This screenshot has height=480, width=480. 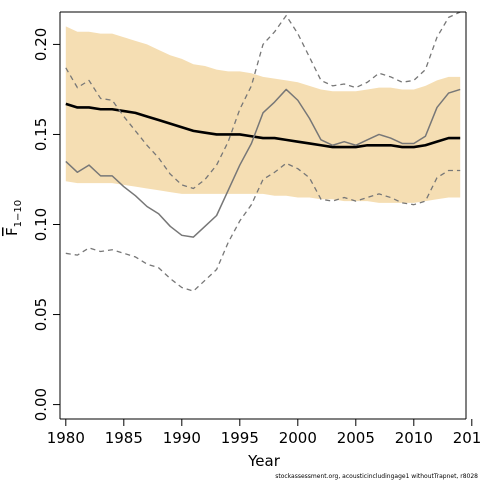 I want to click on x-tick-label: 1995, so click(x=240, y=438).